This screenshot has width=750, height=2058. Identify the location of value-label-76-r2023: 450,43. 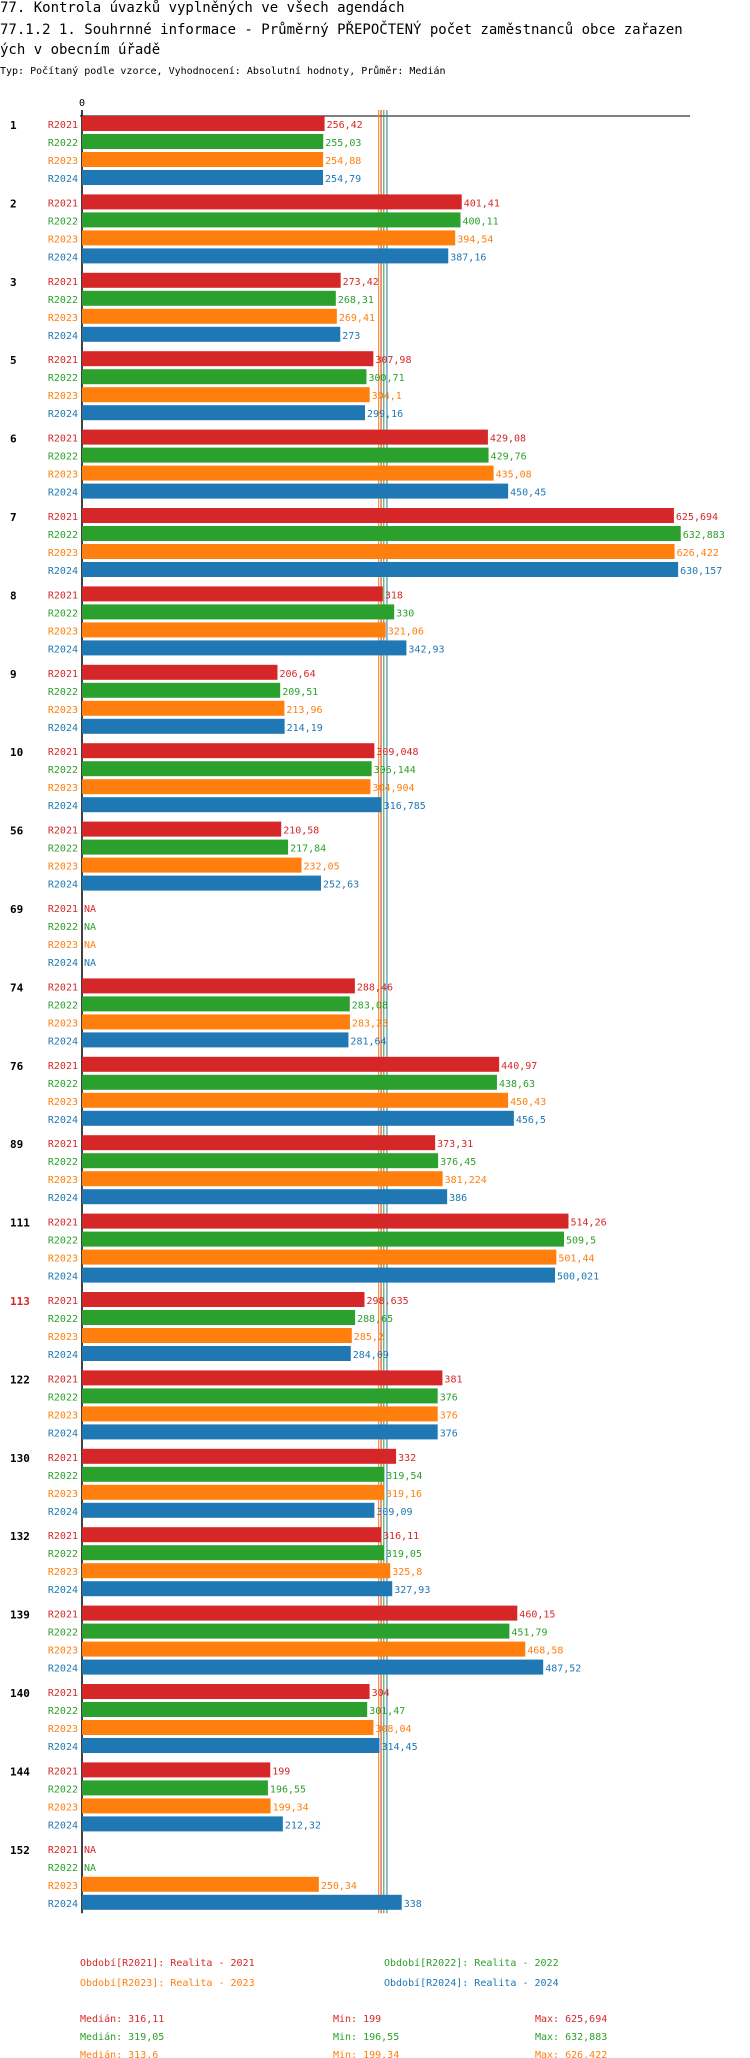
(528, 1102).